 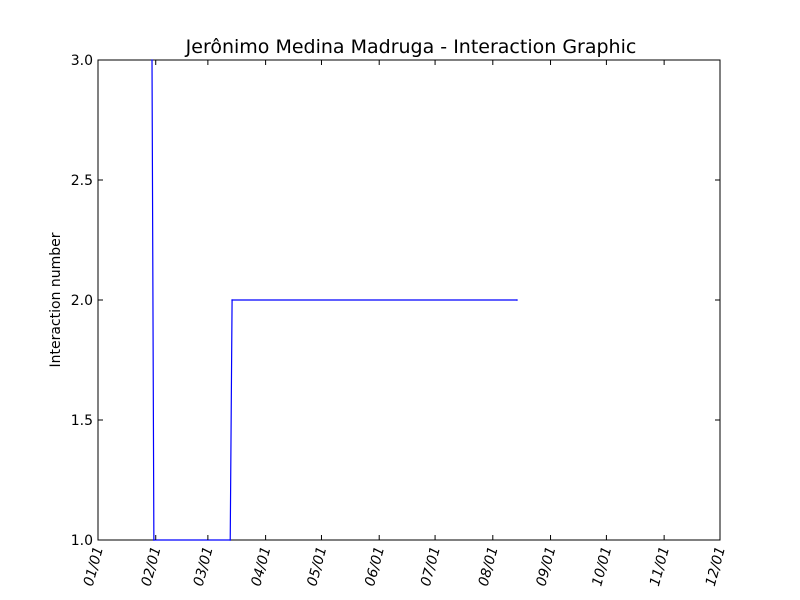 I want to click on y-tick-label: 1.0, so click(x=82, y=541).